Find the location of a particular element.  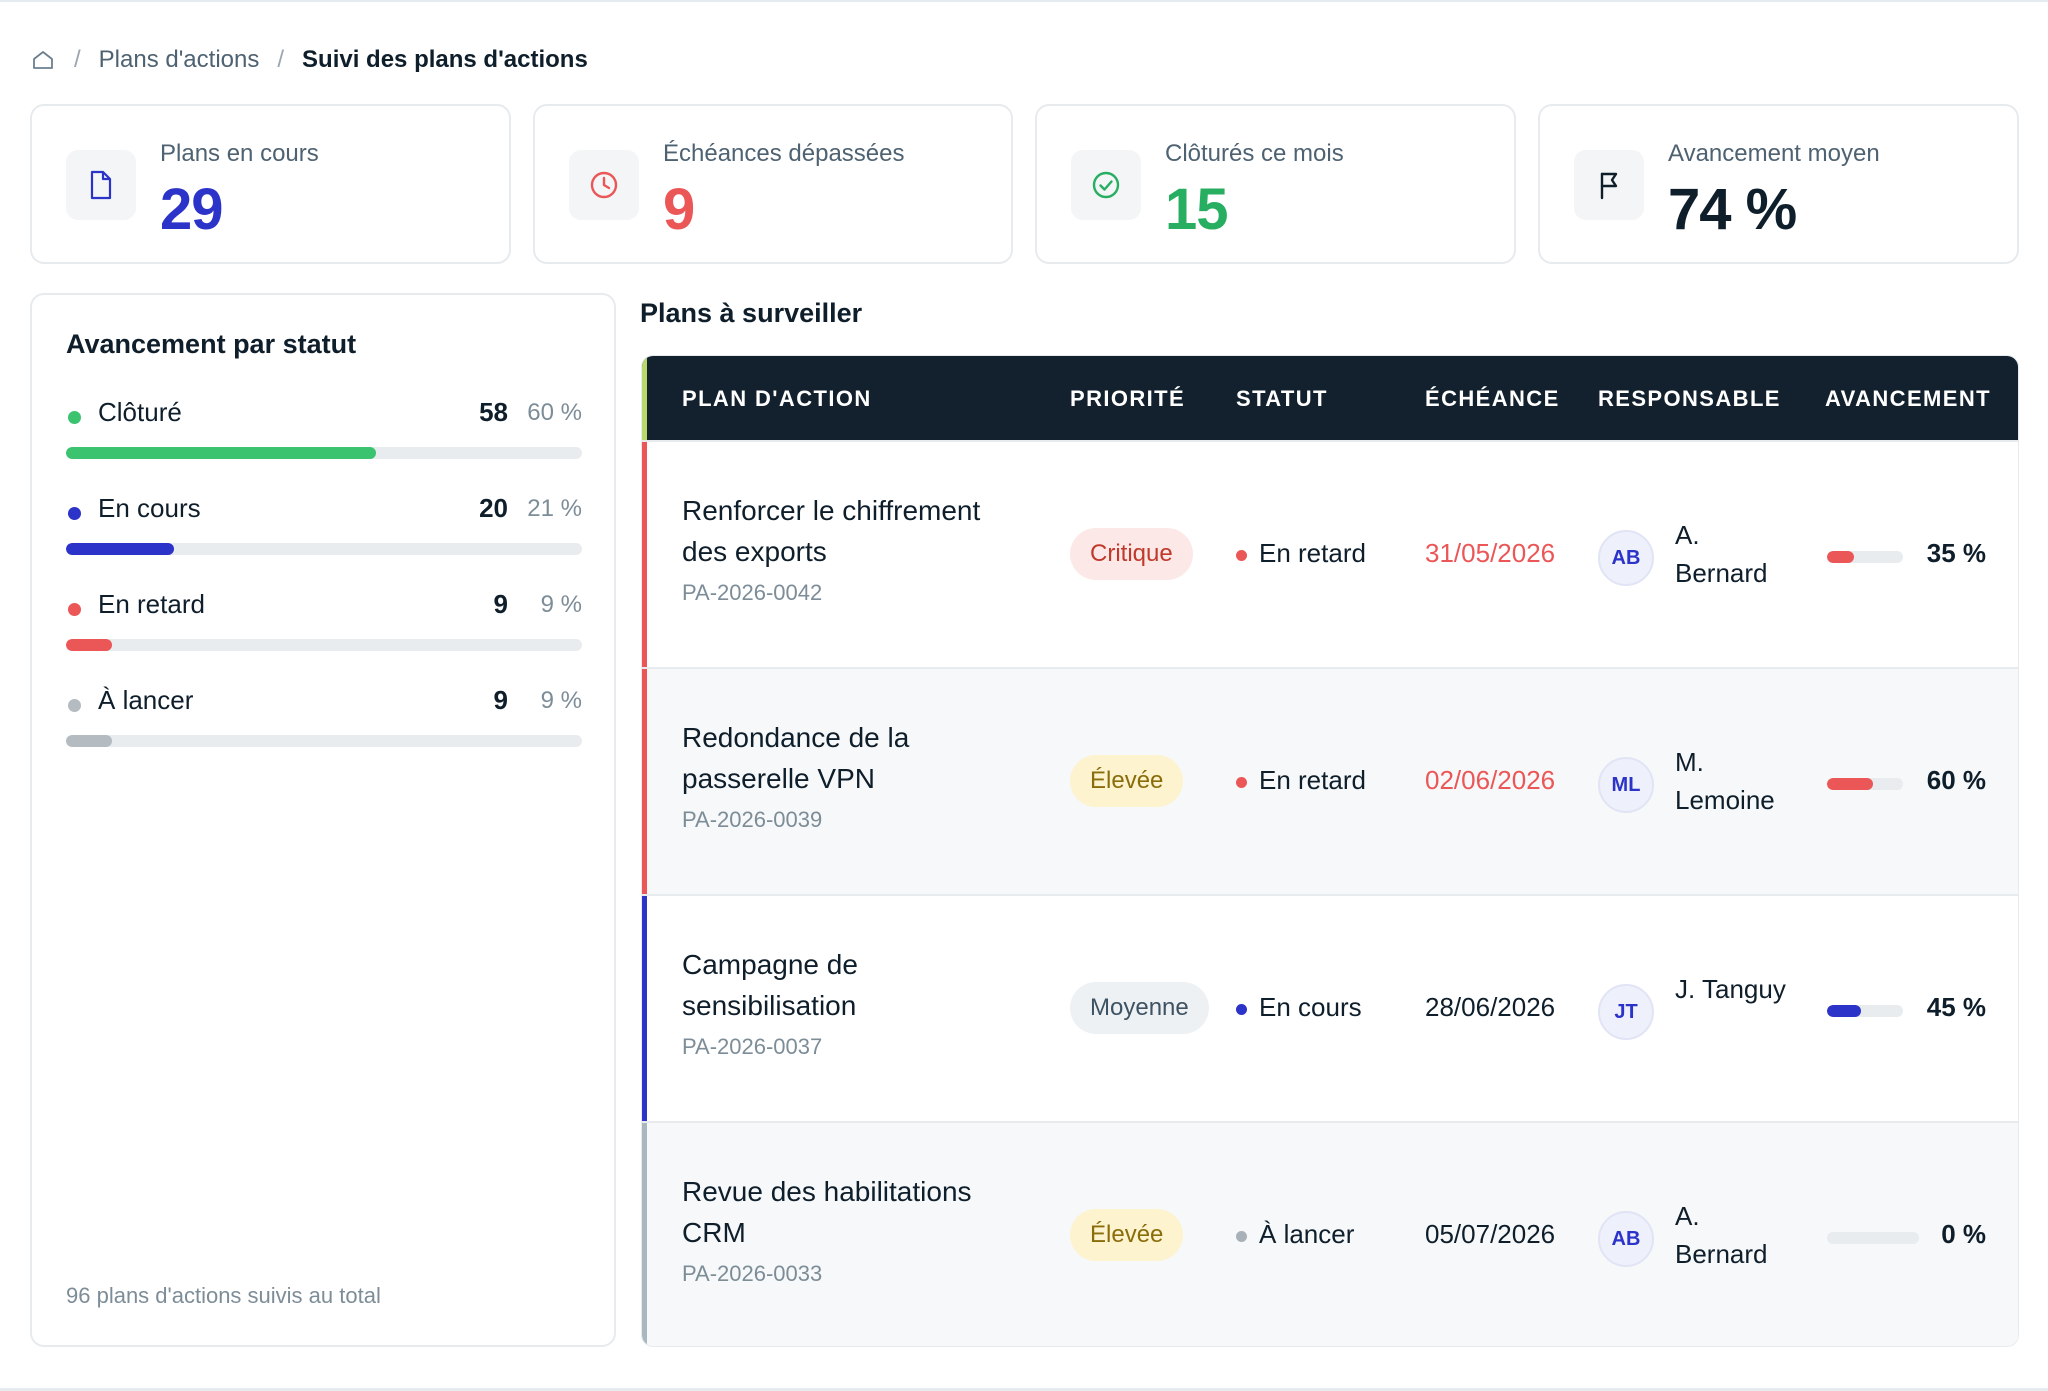

priority-badge: Critique is located at coordinates (1131, 554).